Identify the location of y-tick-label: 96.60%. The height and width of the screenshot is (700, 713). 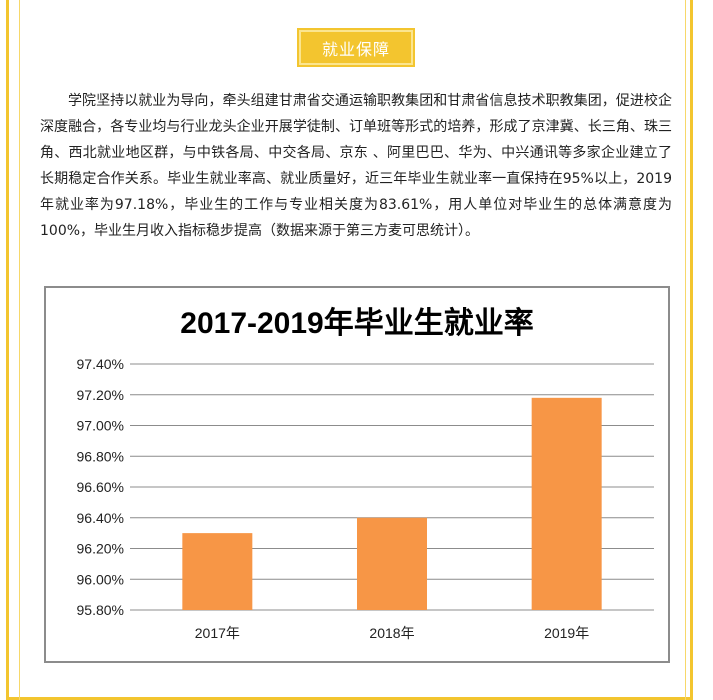
(100, 487).